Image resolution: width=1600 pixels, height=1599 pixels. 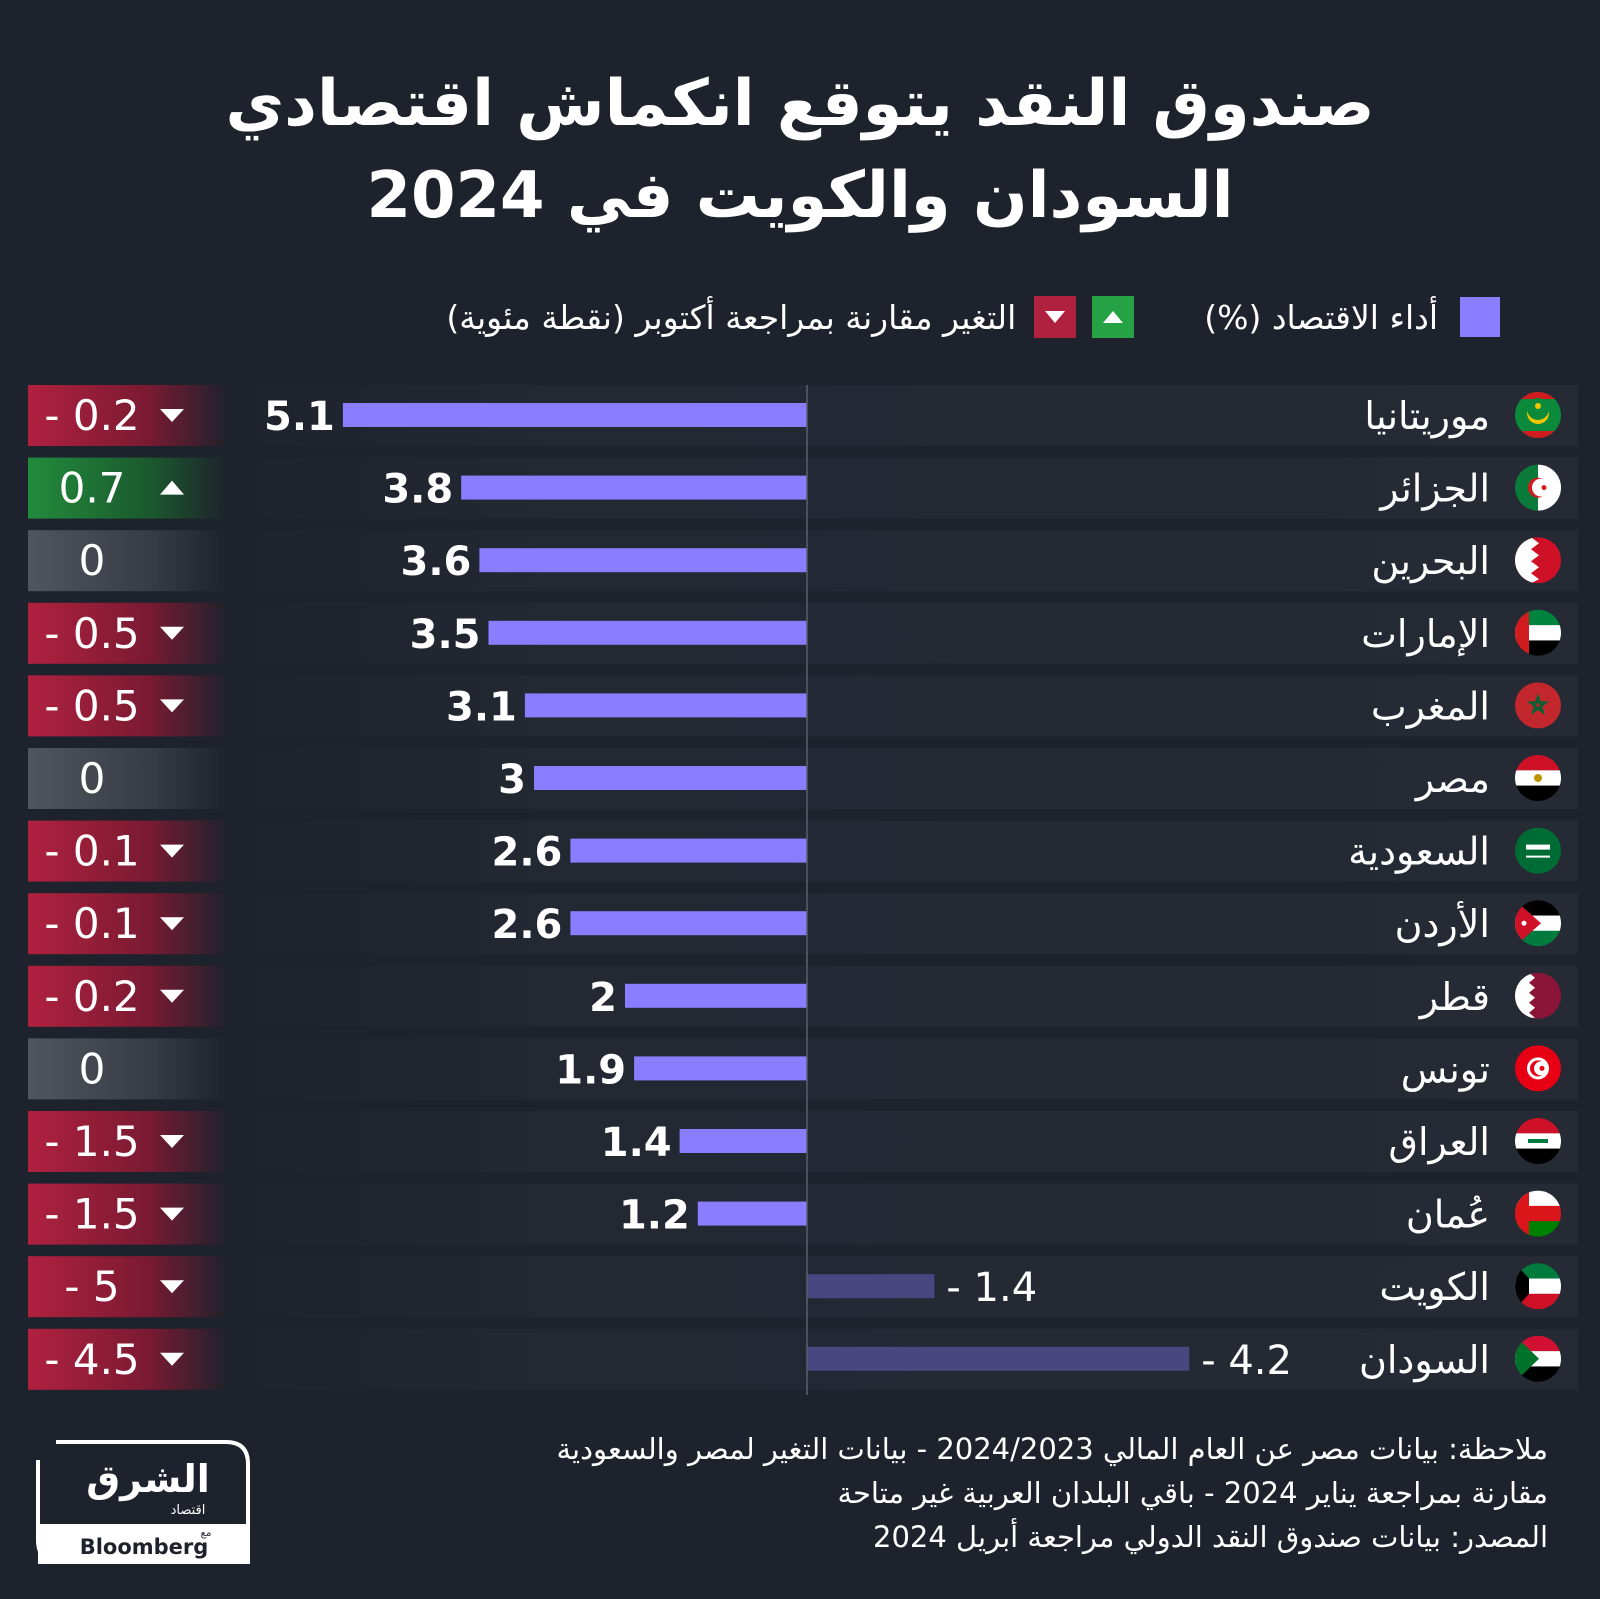 I want to click on country-label: الجزائر, so click(x=1434, y=489).